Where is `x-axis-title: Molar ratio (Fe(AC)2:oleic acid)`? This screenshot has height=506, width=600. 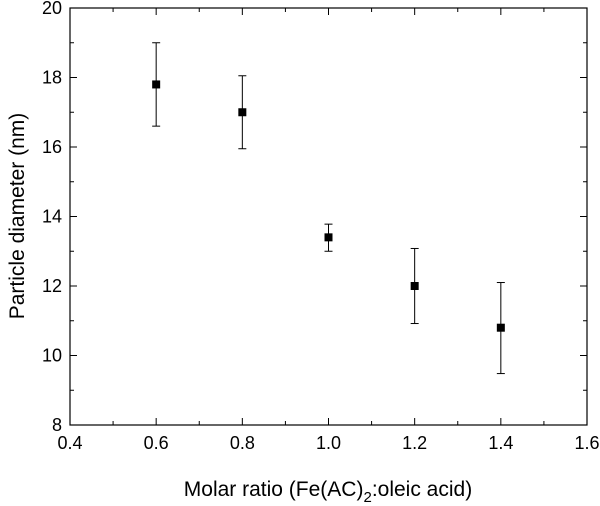
x-axis-title: Molar ratio (Fe(AC)2:oleic acid) is located at coordinates (328, 492).